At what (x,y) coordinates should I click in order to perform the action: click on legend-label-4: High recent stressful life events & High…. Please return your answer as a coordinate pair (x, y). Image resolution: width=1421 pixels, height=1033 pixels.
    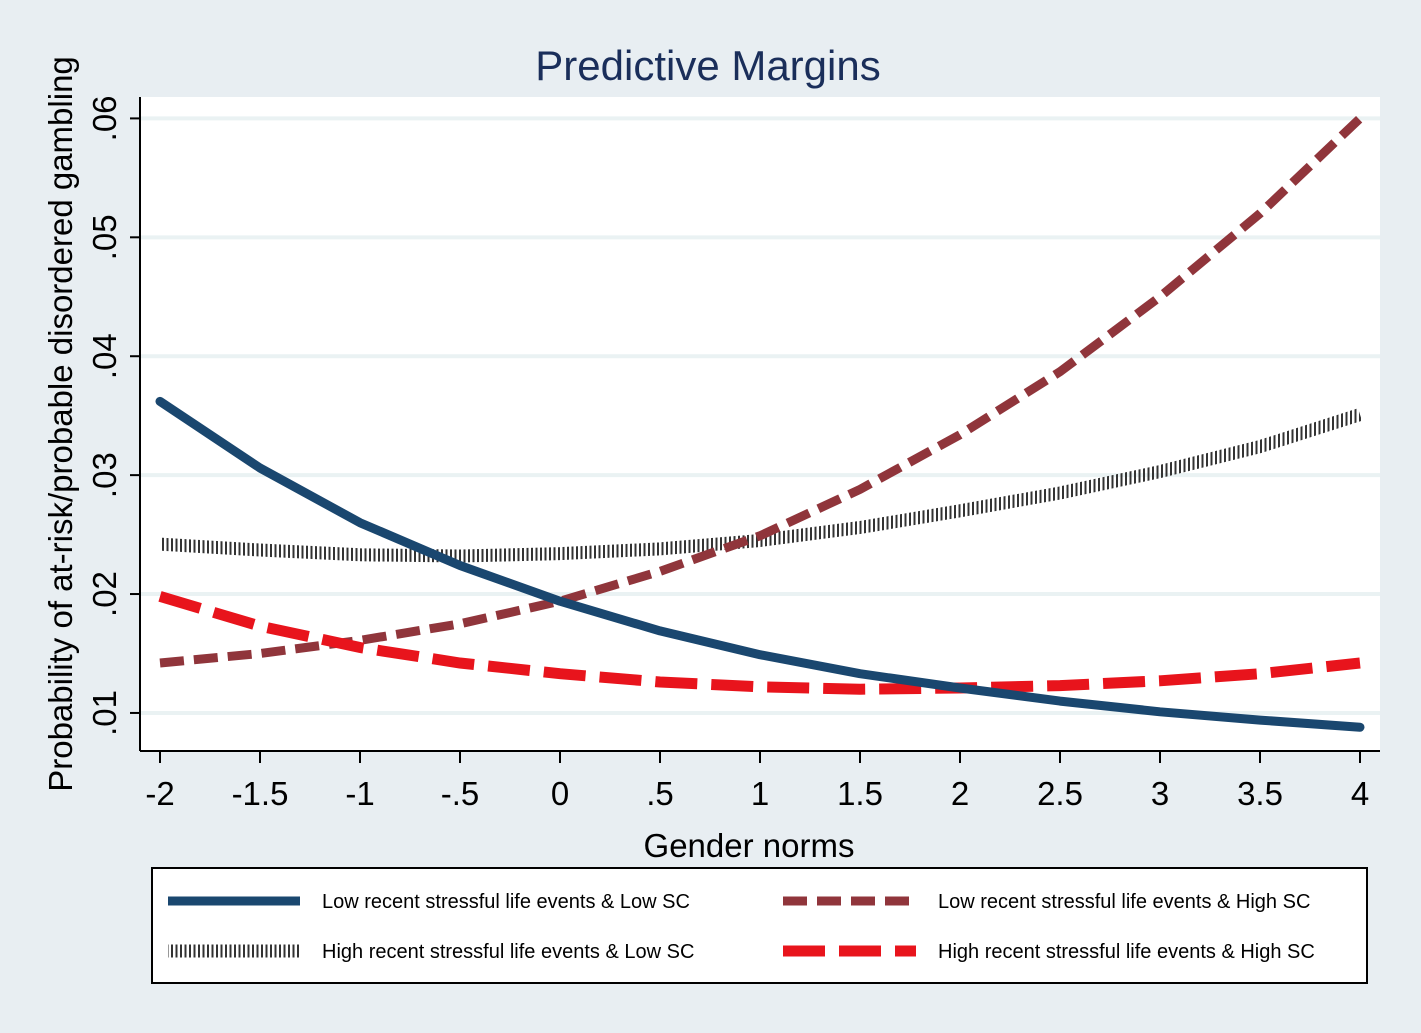
    Looking at the image, I should click on (1126, 952).